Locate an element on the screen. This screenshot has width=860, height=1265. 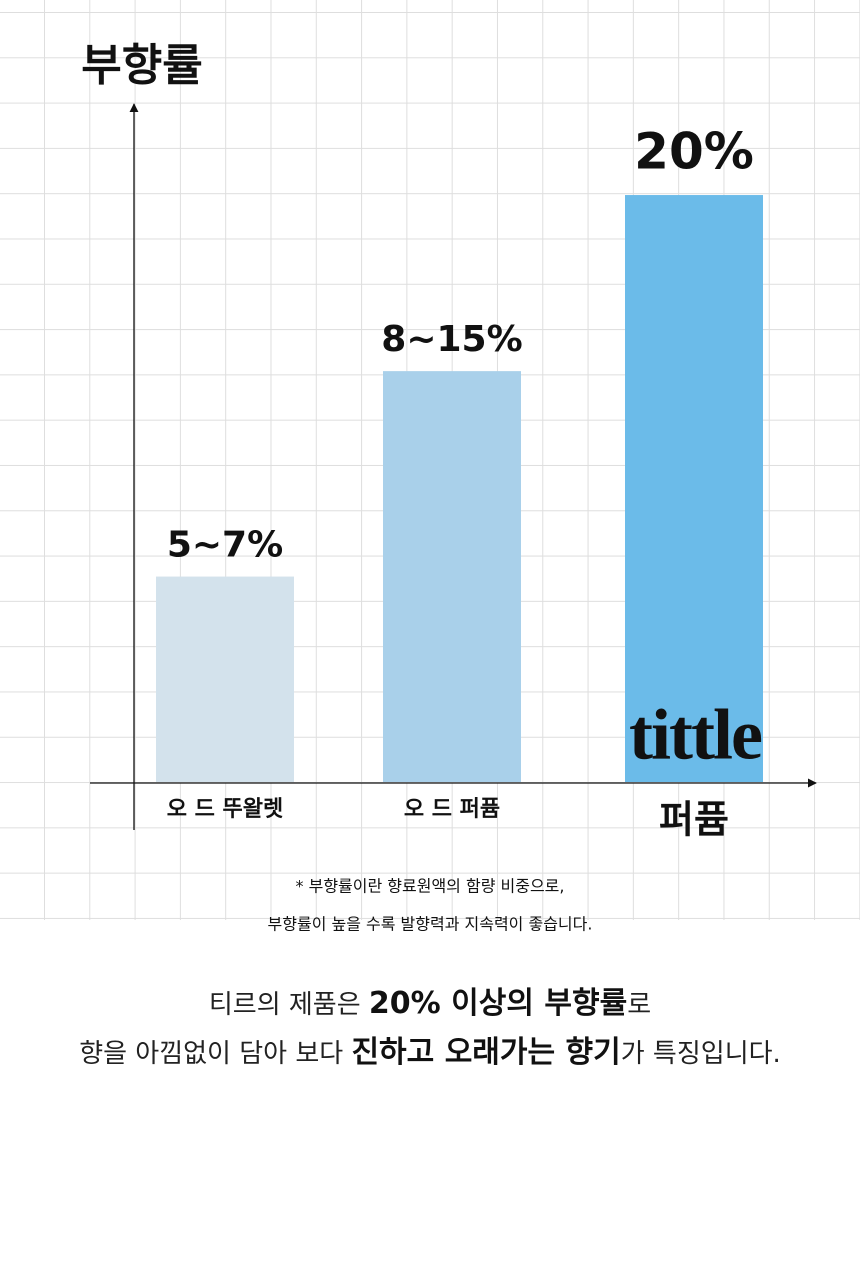
x-tick-label: 오 드 뚜왈렛 is located at coordinates (225, 809).